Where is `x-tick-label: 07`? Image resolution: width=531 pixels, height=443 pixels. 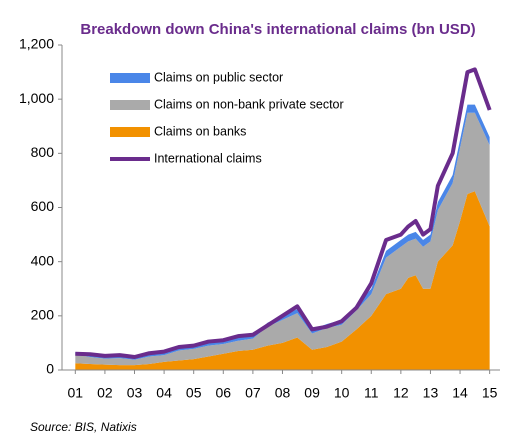 x-tick-label: 07 is located at coordinates (253, 393).